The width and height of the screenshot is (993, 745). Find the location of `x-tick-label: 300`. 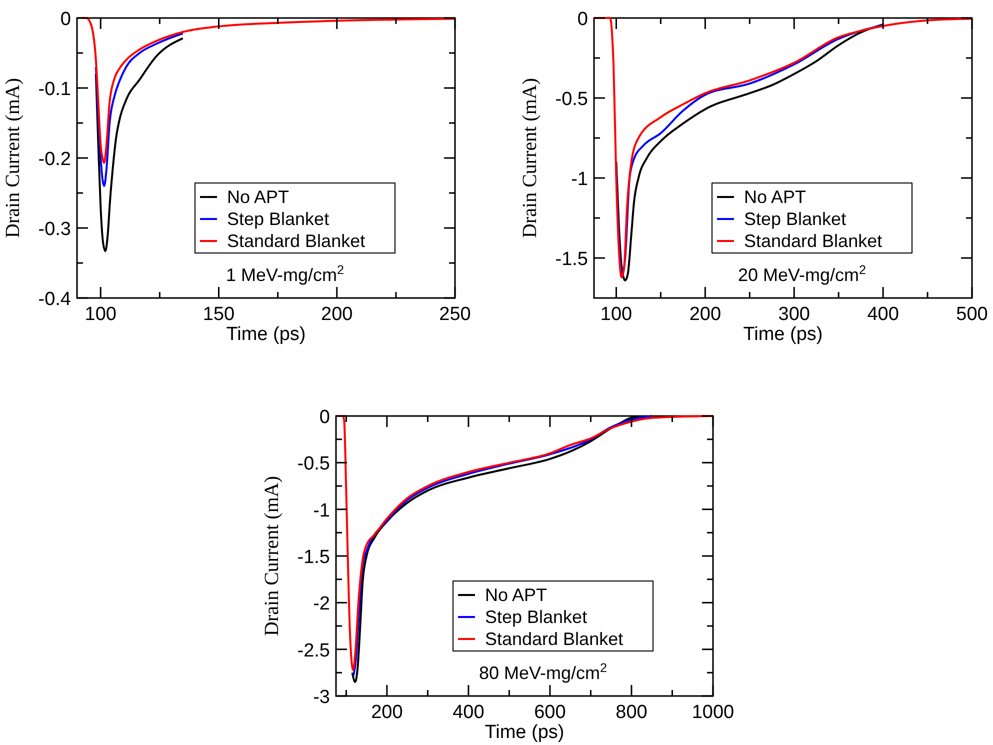

x-tick-label: 300 is located at coordinates (794, 314).